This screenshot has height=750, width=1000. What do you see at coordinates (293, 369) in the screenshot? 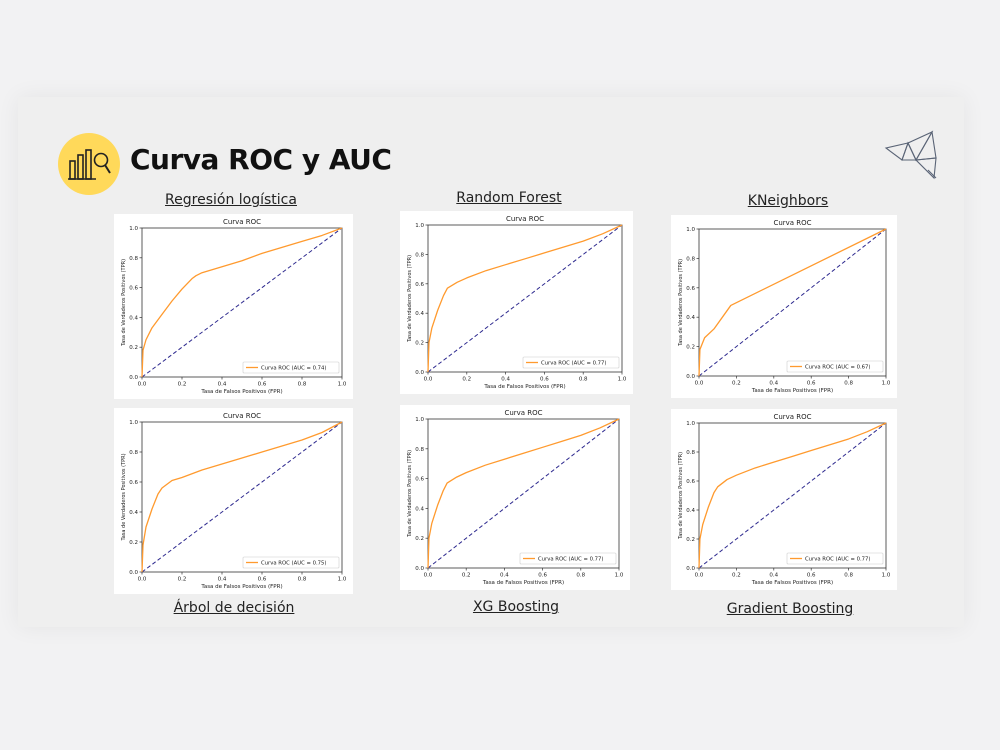
I see `legend-label: Curva ROC (AUC = 0.74)` at bounding box center [293, 369].